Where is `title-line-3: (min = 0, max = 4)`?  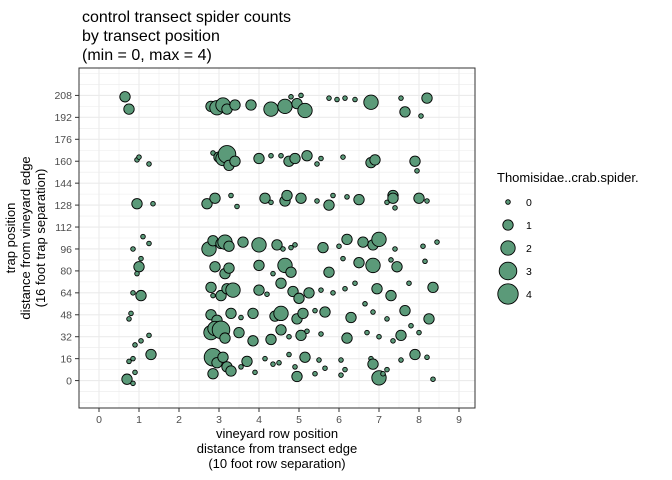
title-line-3: (min = 0, max = 4) is located at coordinates (147, 55).